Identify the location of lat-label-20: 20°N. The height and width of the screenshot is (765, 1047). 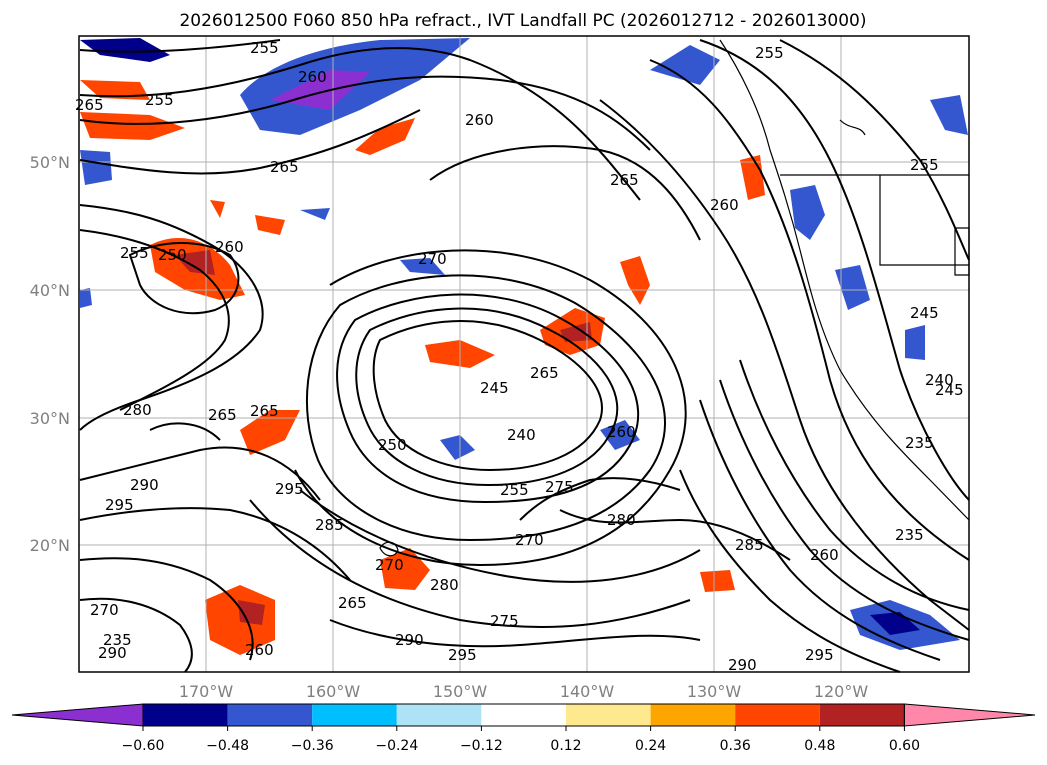
(50, 545).